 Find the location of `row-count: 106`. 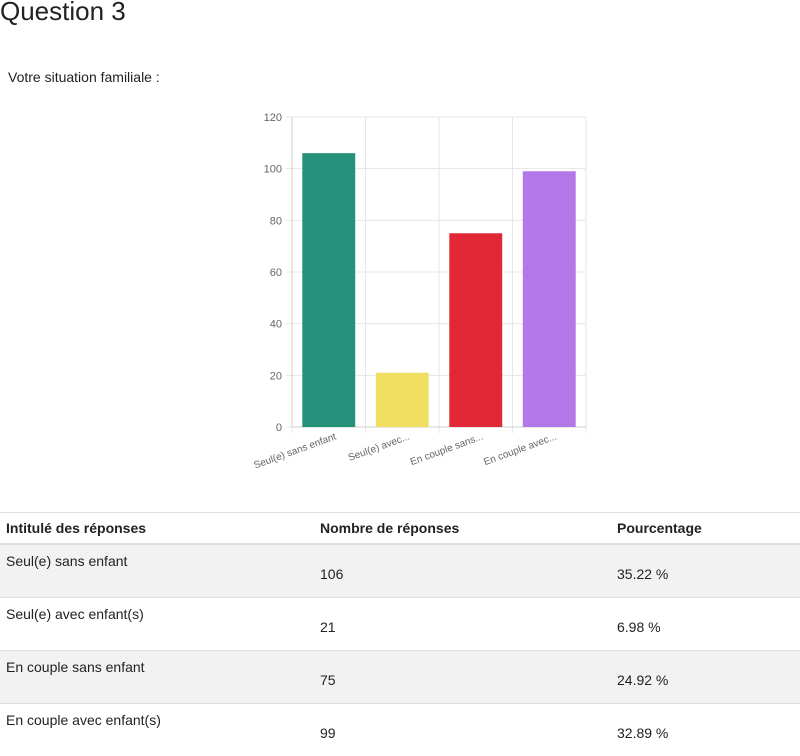

row-count: 106 is located at coordinates (462, 571).